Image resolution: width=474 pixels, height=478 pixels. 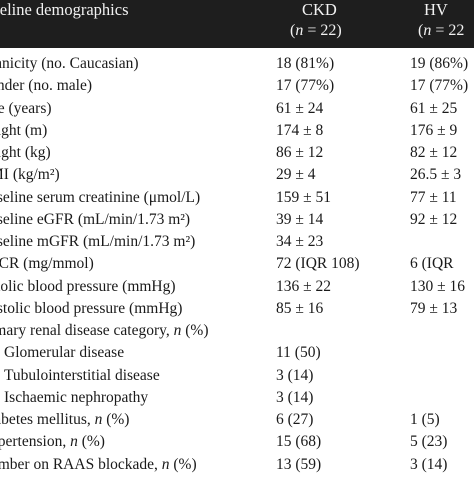 What do you see at coordinates (318, 264) in the screenshot?
I see `ckd-value: 72 (IQR 108)` at bounding box center [318, 264].